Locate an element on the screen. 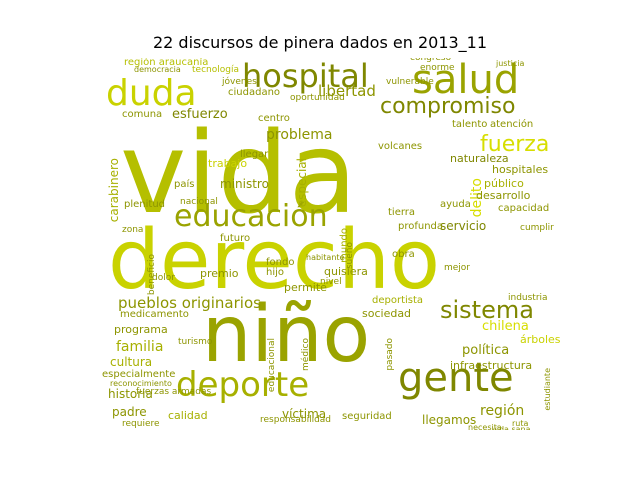 Image resolution: width=640 pixels, height=480 pixels. cloud-word: premio is located at coordinates (219, 273).